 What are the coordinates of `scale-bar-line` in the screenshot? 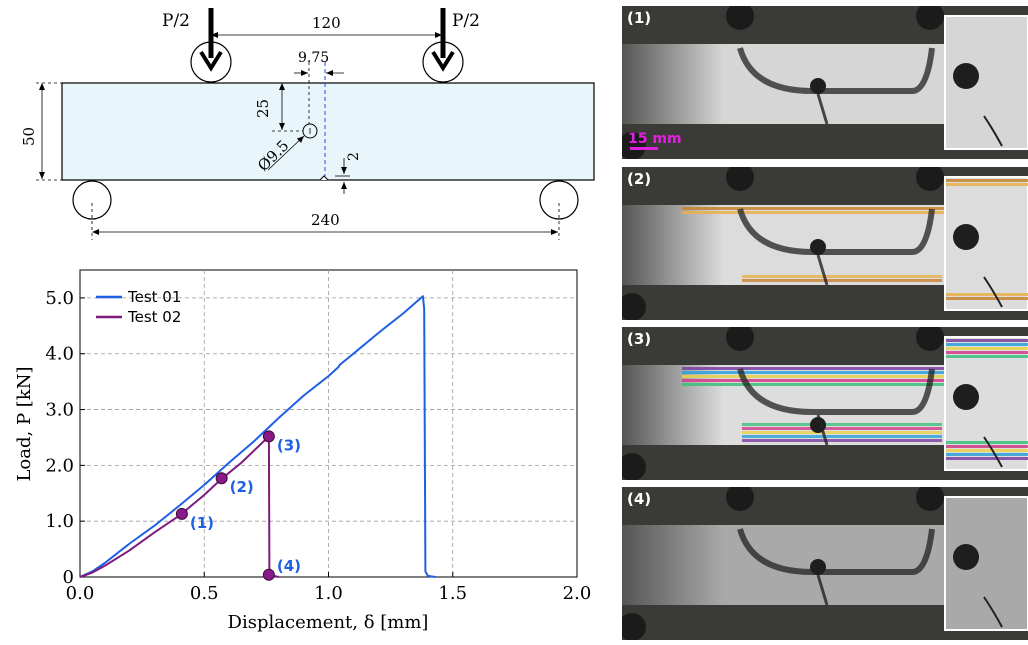 It's located at (644, 148).